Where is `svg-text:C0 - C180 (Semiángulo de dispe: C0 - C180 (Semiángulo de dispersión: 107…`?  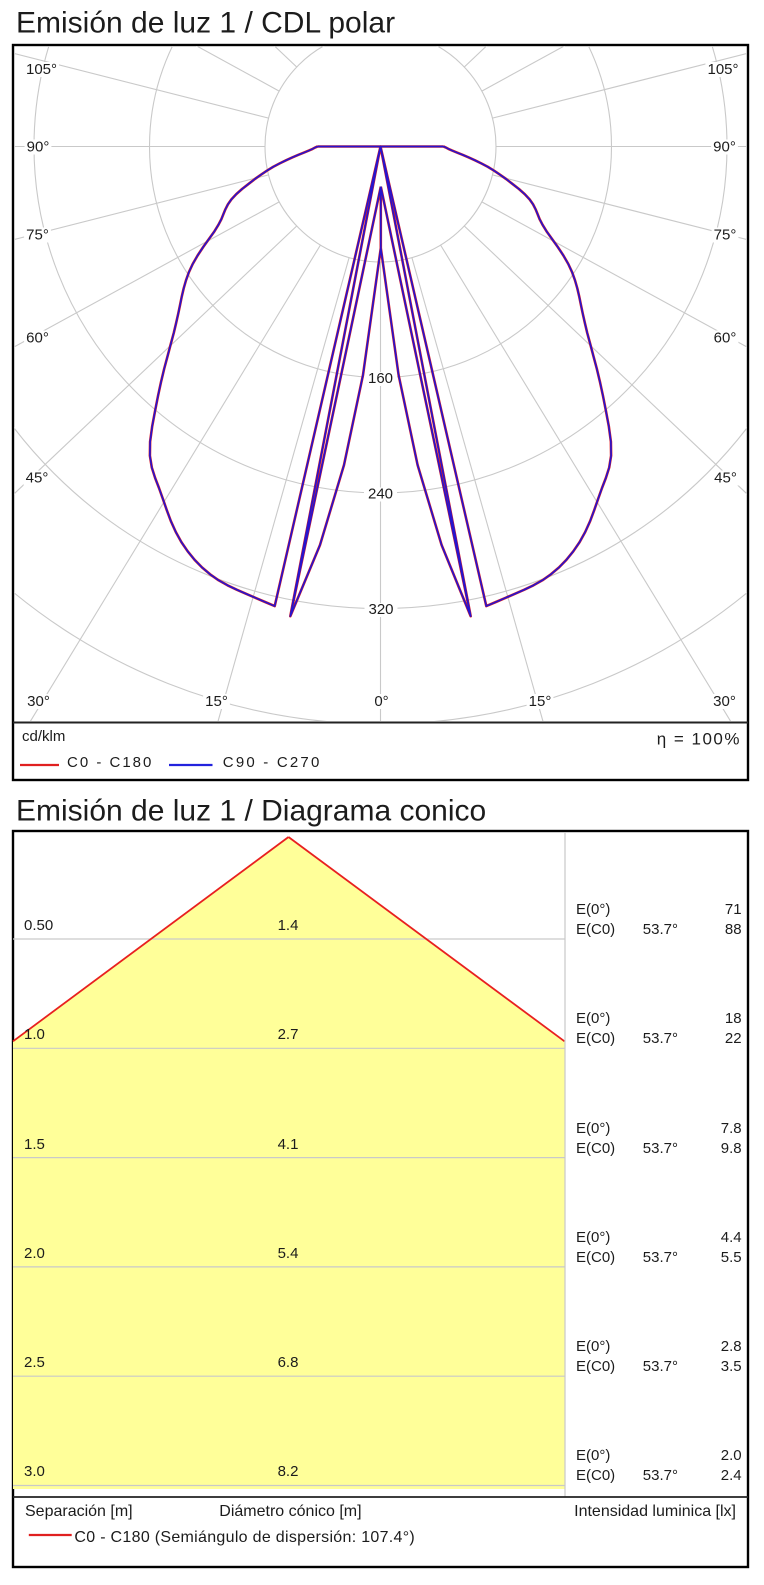
svg-text:C0 - C180 (Semiángulo de dispe: C0 - C180 (Semiángulo de dispersión: 107… is located at coordinates (244, 1537).